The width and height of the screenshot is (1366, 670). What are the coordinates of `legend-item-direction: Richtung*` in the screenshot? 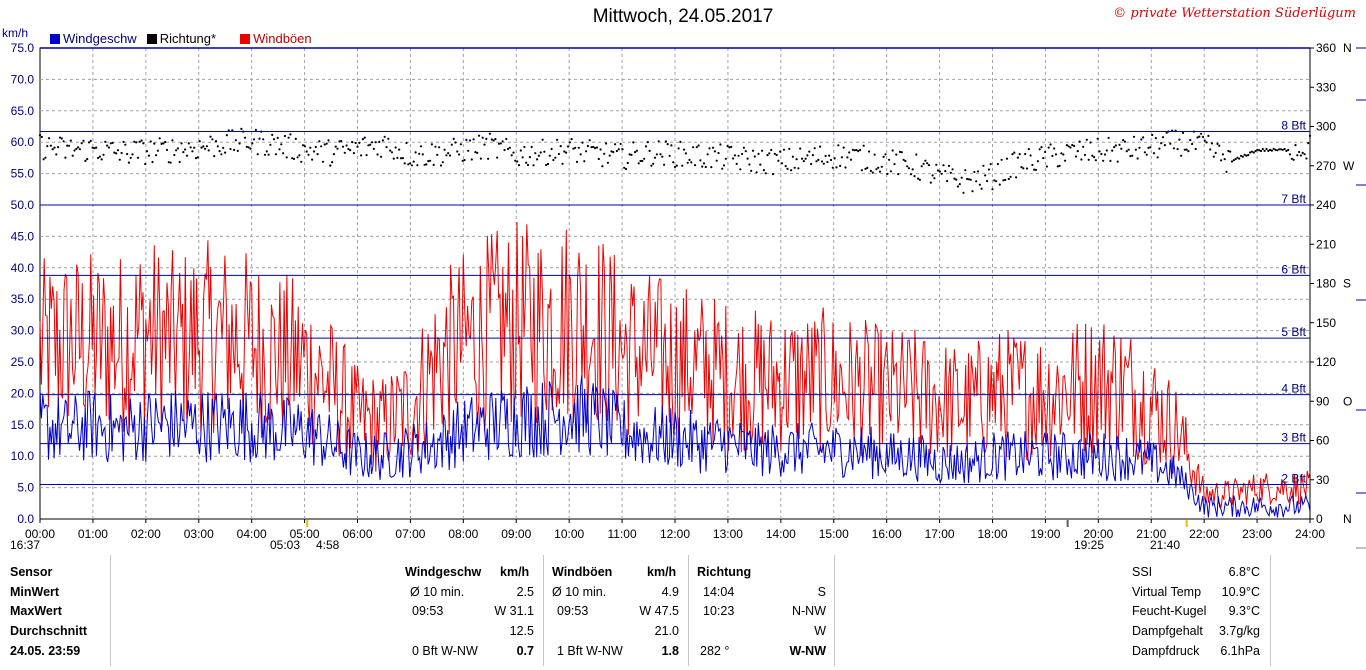 It's located at (181, 38).